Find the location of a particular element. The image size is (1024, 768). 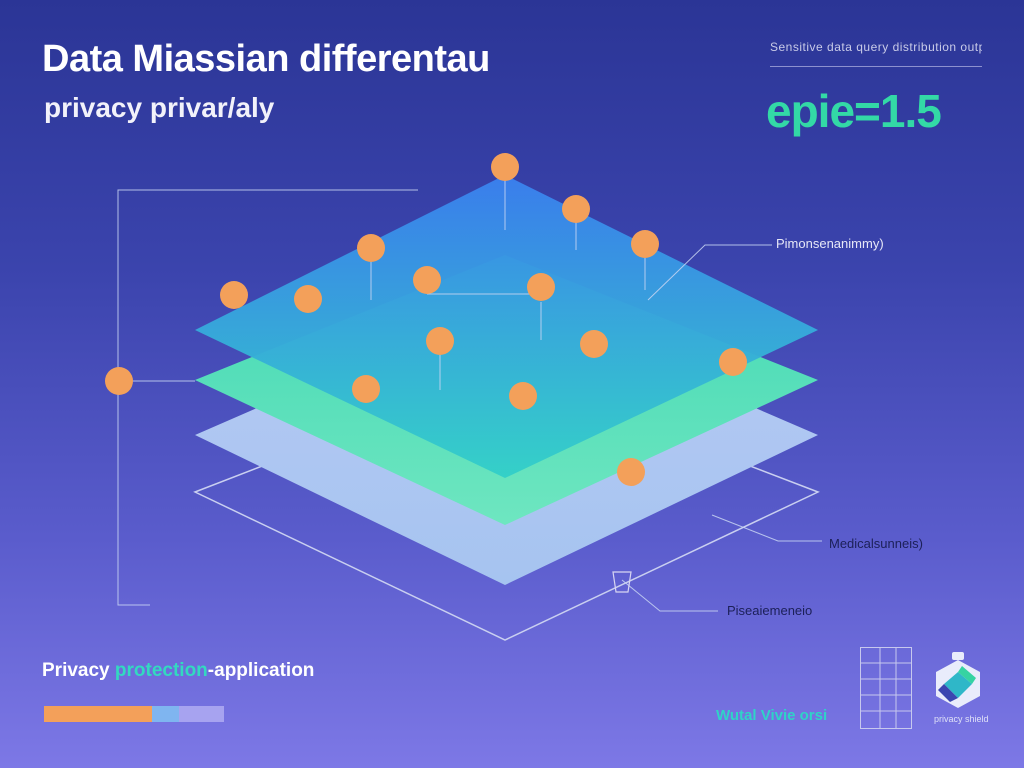

header-divider is located at coordinates (876, 66).